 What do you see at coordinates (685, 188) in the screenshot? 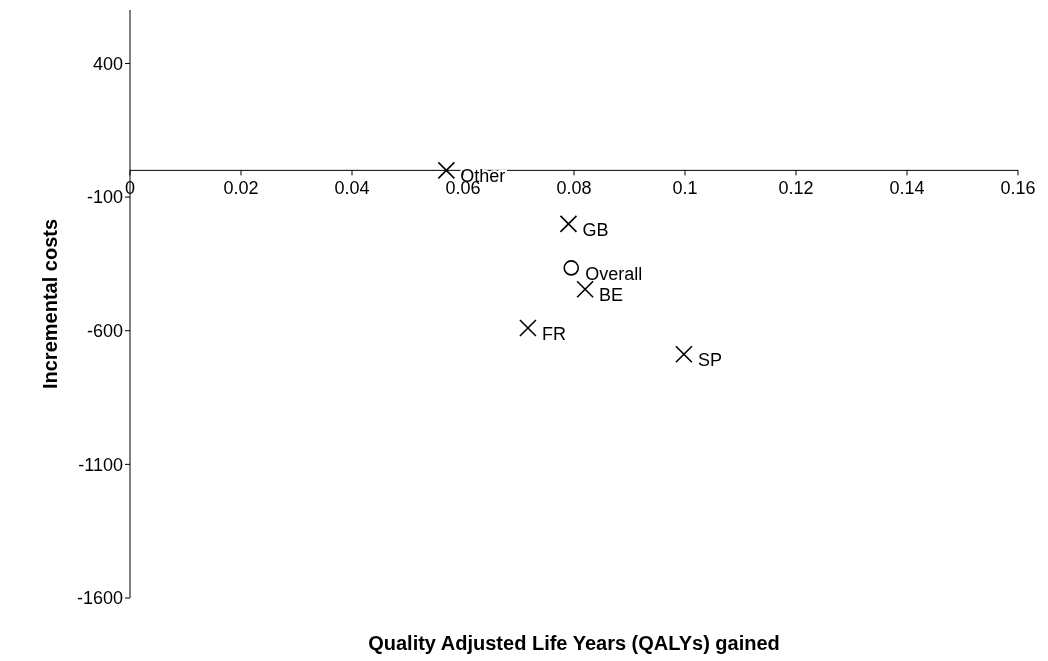
I see `x-tick-label: 0.1` at bounding box center [685, 188].